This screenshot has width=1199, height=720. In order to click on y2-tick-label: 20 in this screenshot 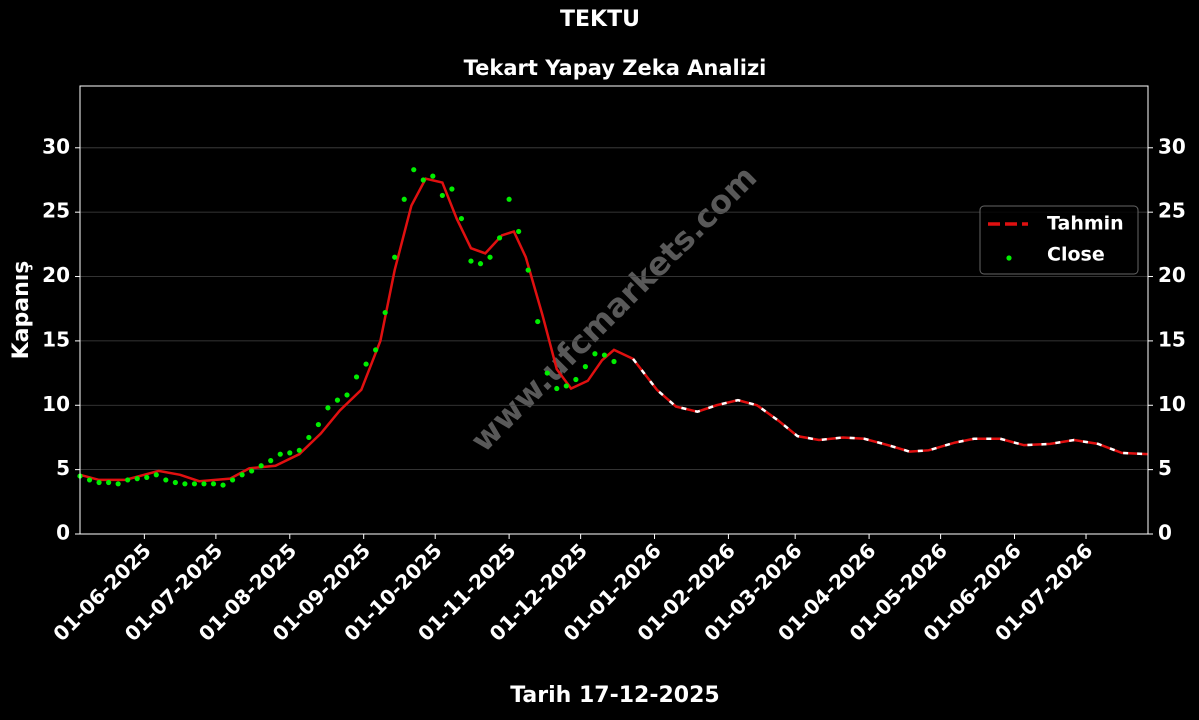, I will do `click(1172, 275)`.